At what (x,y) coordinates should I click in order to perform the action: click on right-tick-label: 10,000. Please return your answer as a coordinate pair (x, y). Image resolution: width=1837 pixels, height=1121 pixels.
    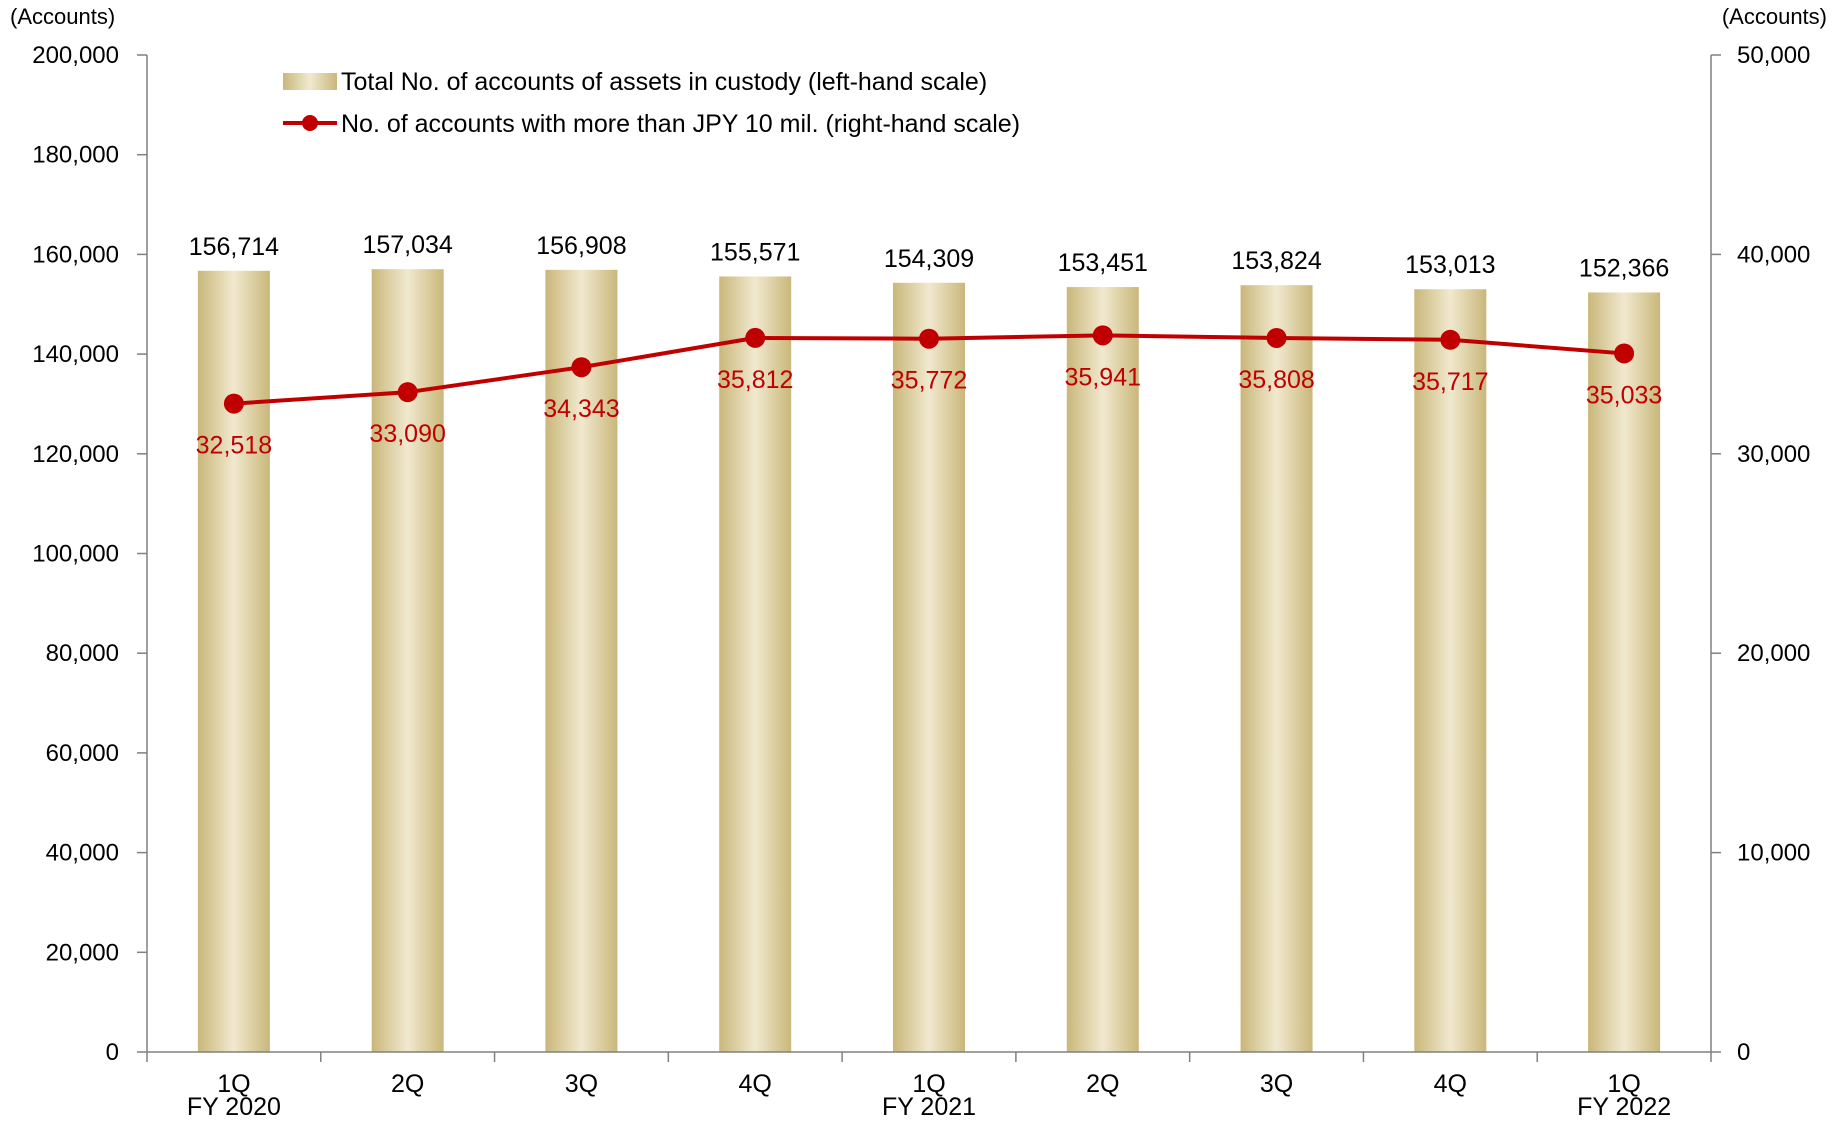
    Looking at the image, I should click on (1773, 853).